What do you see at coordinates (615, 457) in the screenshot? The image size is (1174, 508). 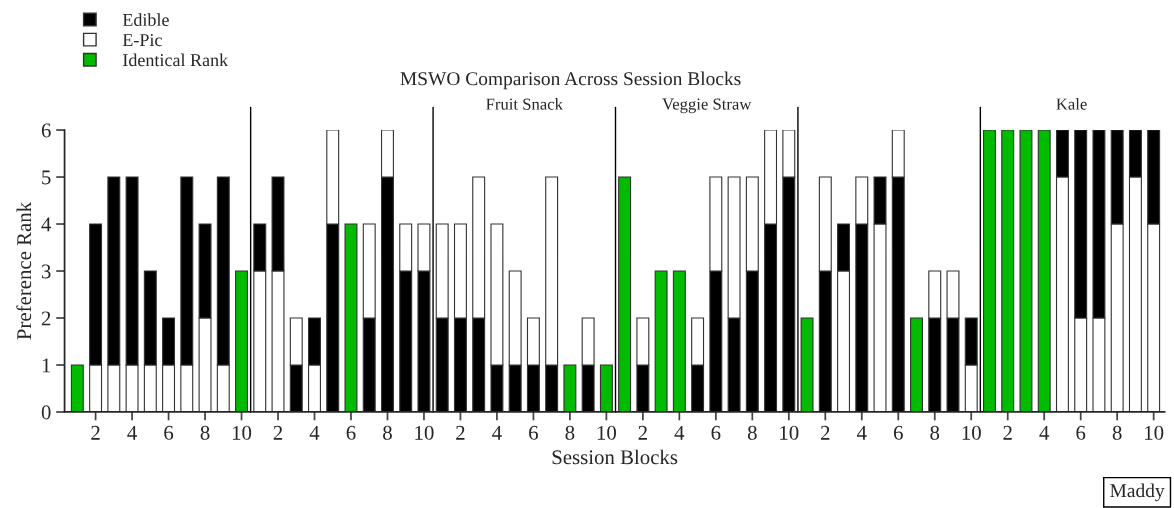 I see `x-axis-title: Session Blocks` at bounding box center [615, 457].